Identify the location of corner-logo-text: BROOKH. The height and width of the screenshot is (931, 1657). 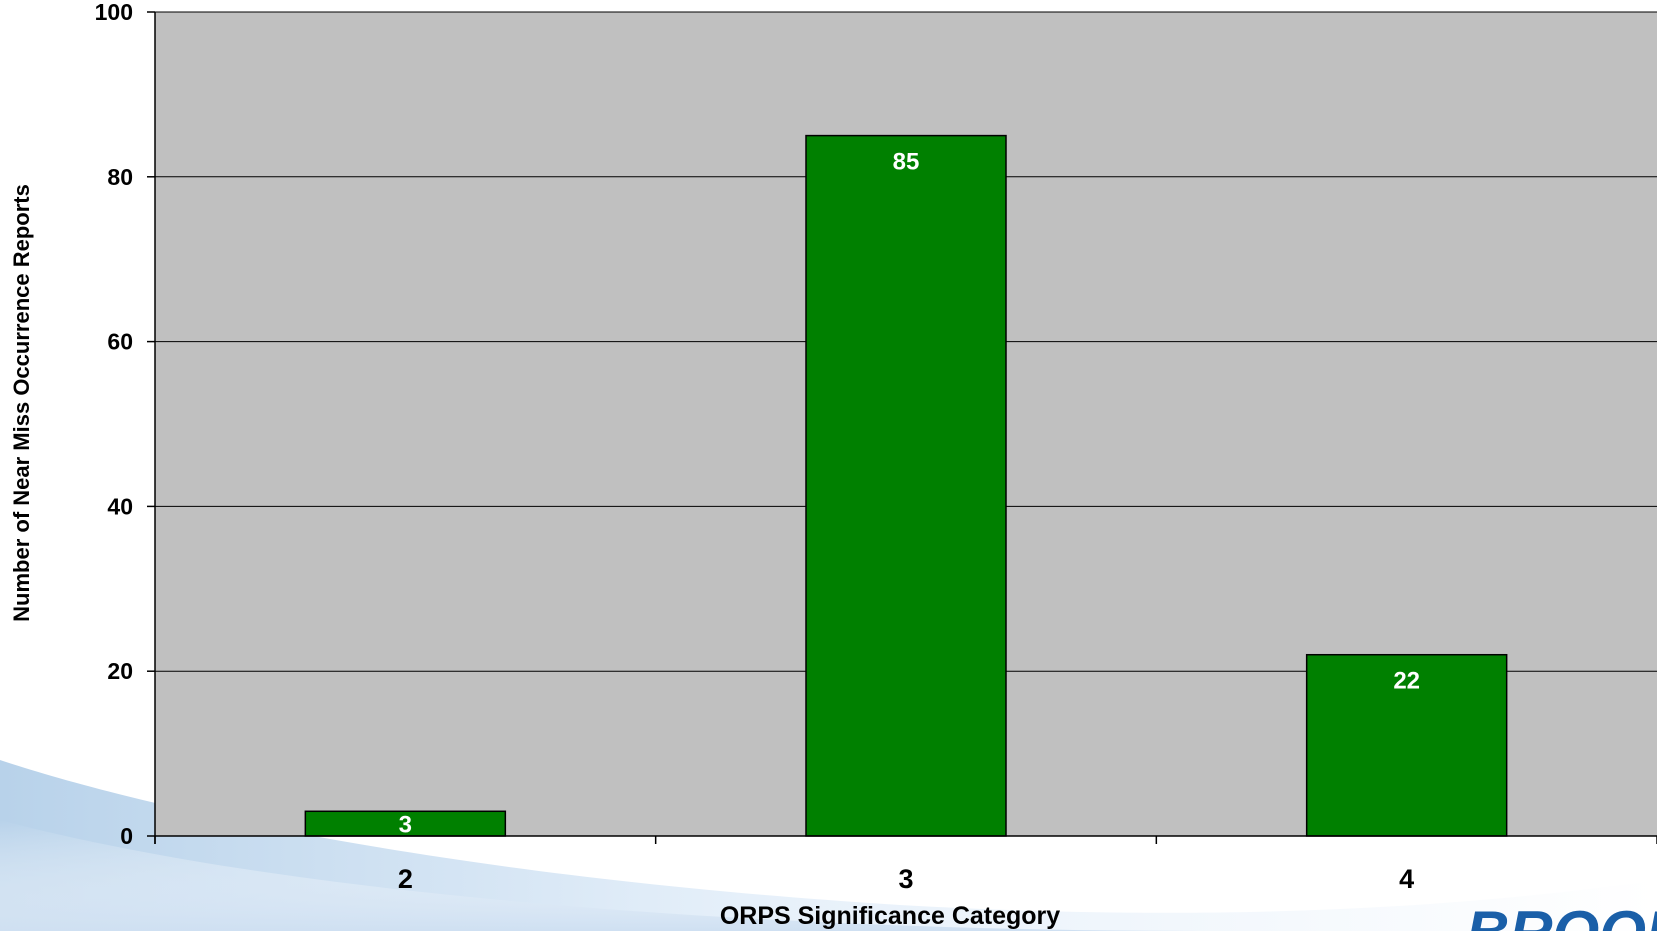
(1561, 915).